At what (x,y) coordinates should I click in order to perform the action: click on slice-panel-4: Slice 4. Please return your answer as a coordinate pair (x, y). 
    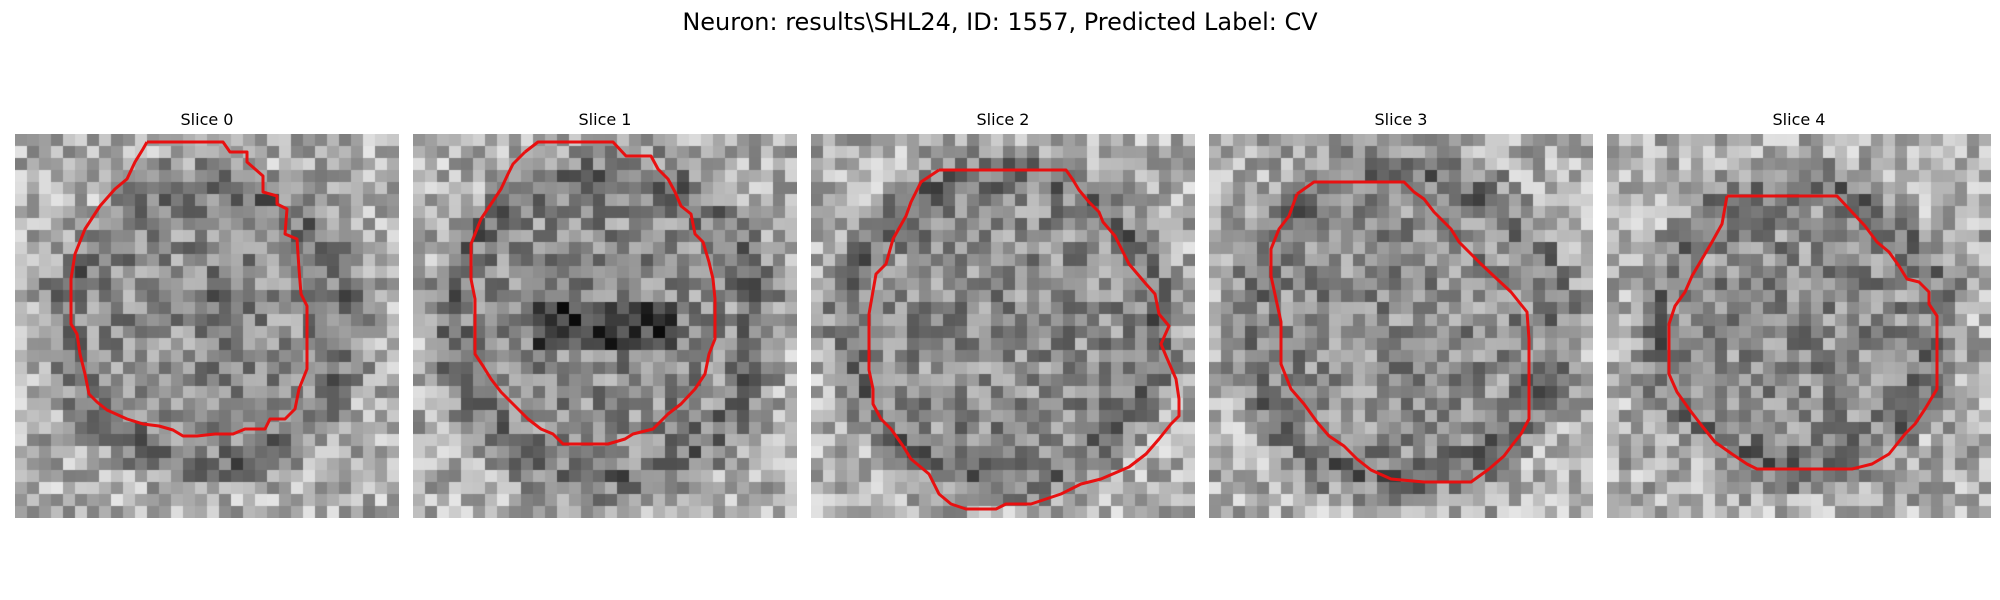
    Looking at the image, I should click on (1799, 313).